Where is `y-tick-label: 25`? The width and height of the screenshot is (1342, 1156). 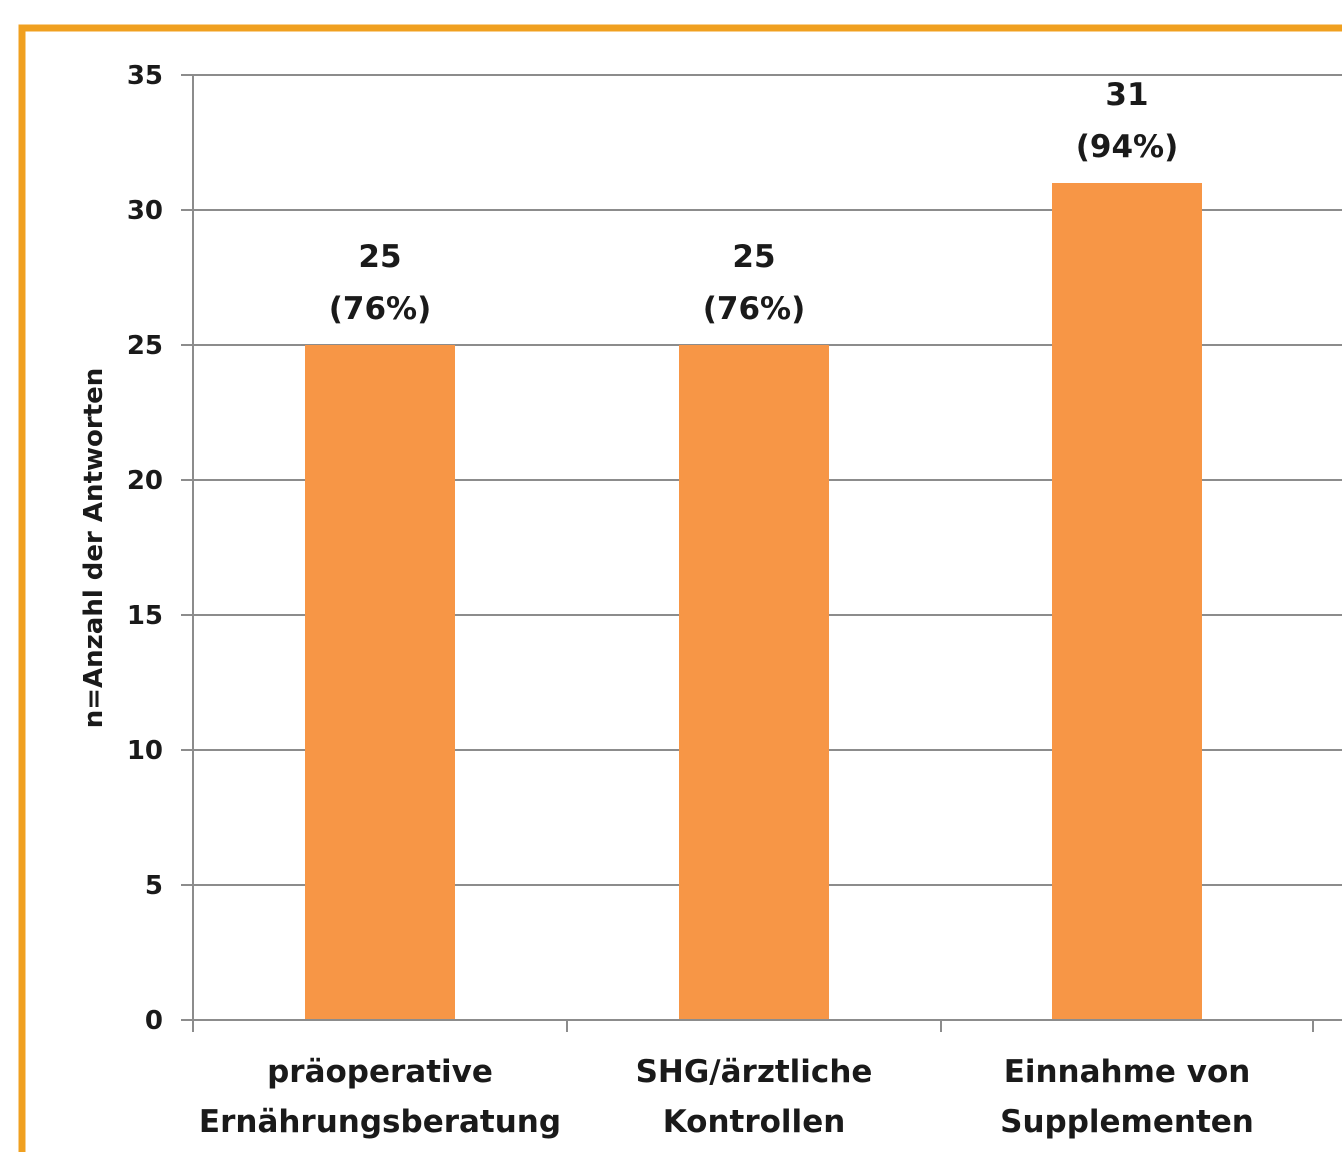 y-tick-label: 25 is located at coordinates (145, 346).